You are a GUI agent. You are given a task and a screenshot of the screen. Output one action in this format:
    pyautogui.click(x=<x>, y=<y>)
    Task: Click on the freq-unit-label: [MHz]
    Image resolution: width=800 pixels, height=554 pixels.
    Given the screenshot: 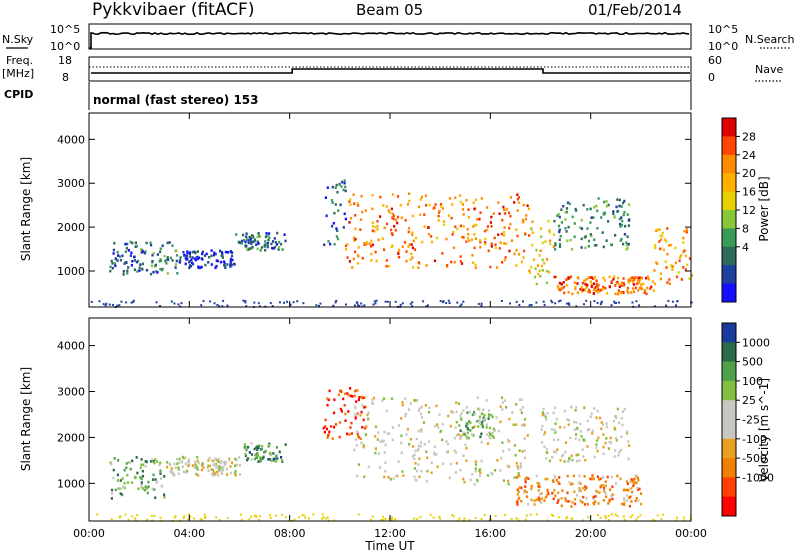 What is the action you would take?
    pyautogui.click(x=18, y=73)
    